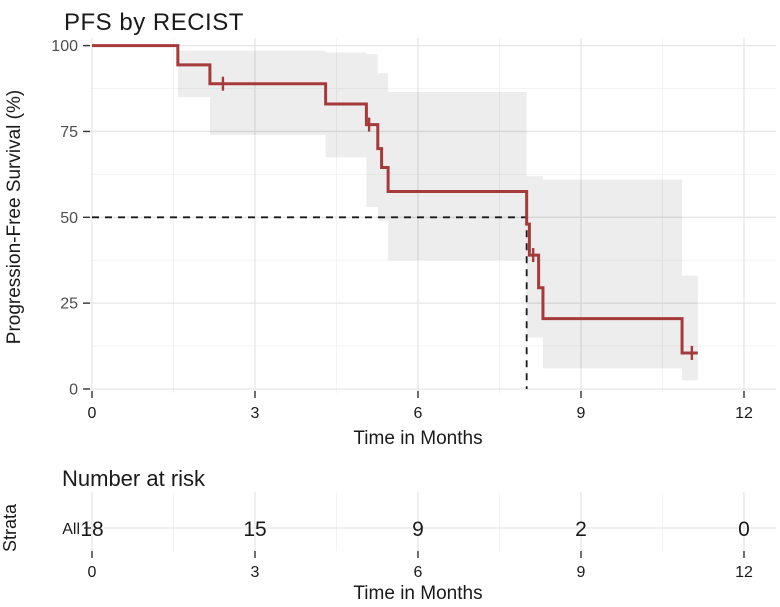 The height and width of the screenshot is (607, 780). What do you see at coordinates (744, 413) in the screenshot?
I see `x-tick-label: 12` at bounding box center [744, 413].